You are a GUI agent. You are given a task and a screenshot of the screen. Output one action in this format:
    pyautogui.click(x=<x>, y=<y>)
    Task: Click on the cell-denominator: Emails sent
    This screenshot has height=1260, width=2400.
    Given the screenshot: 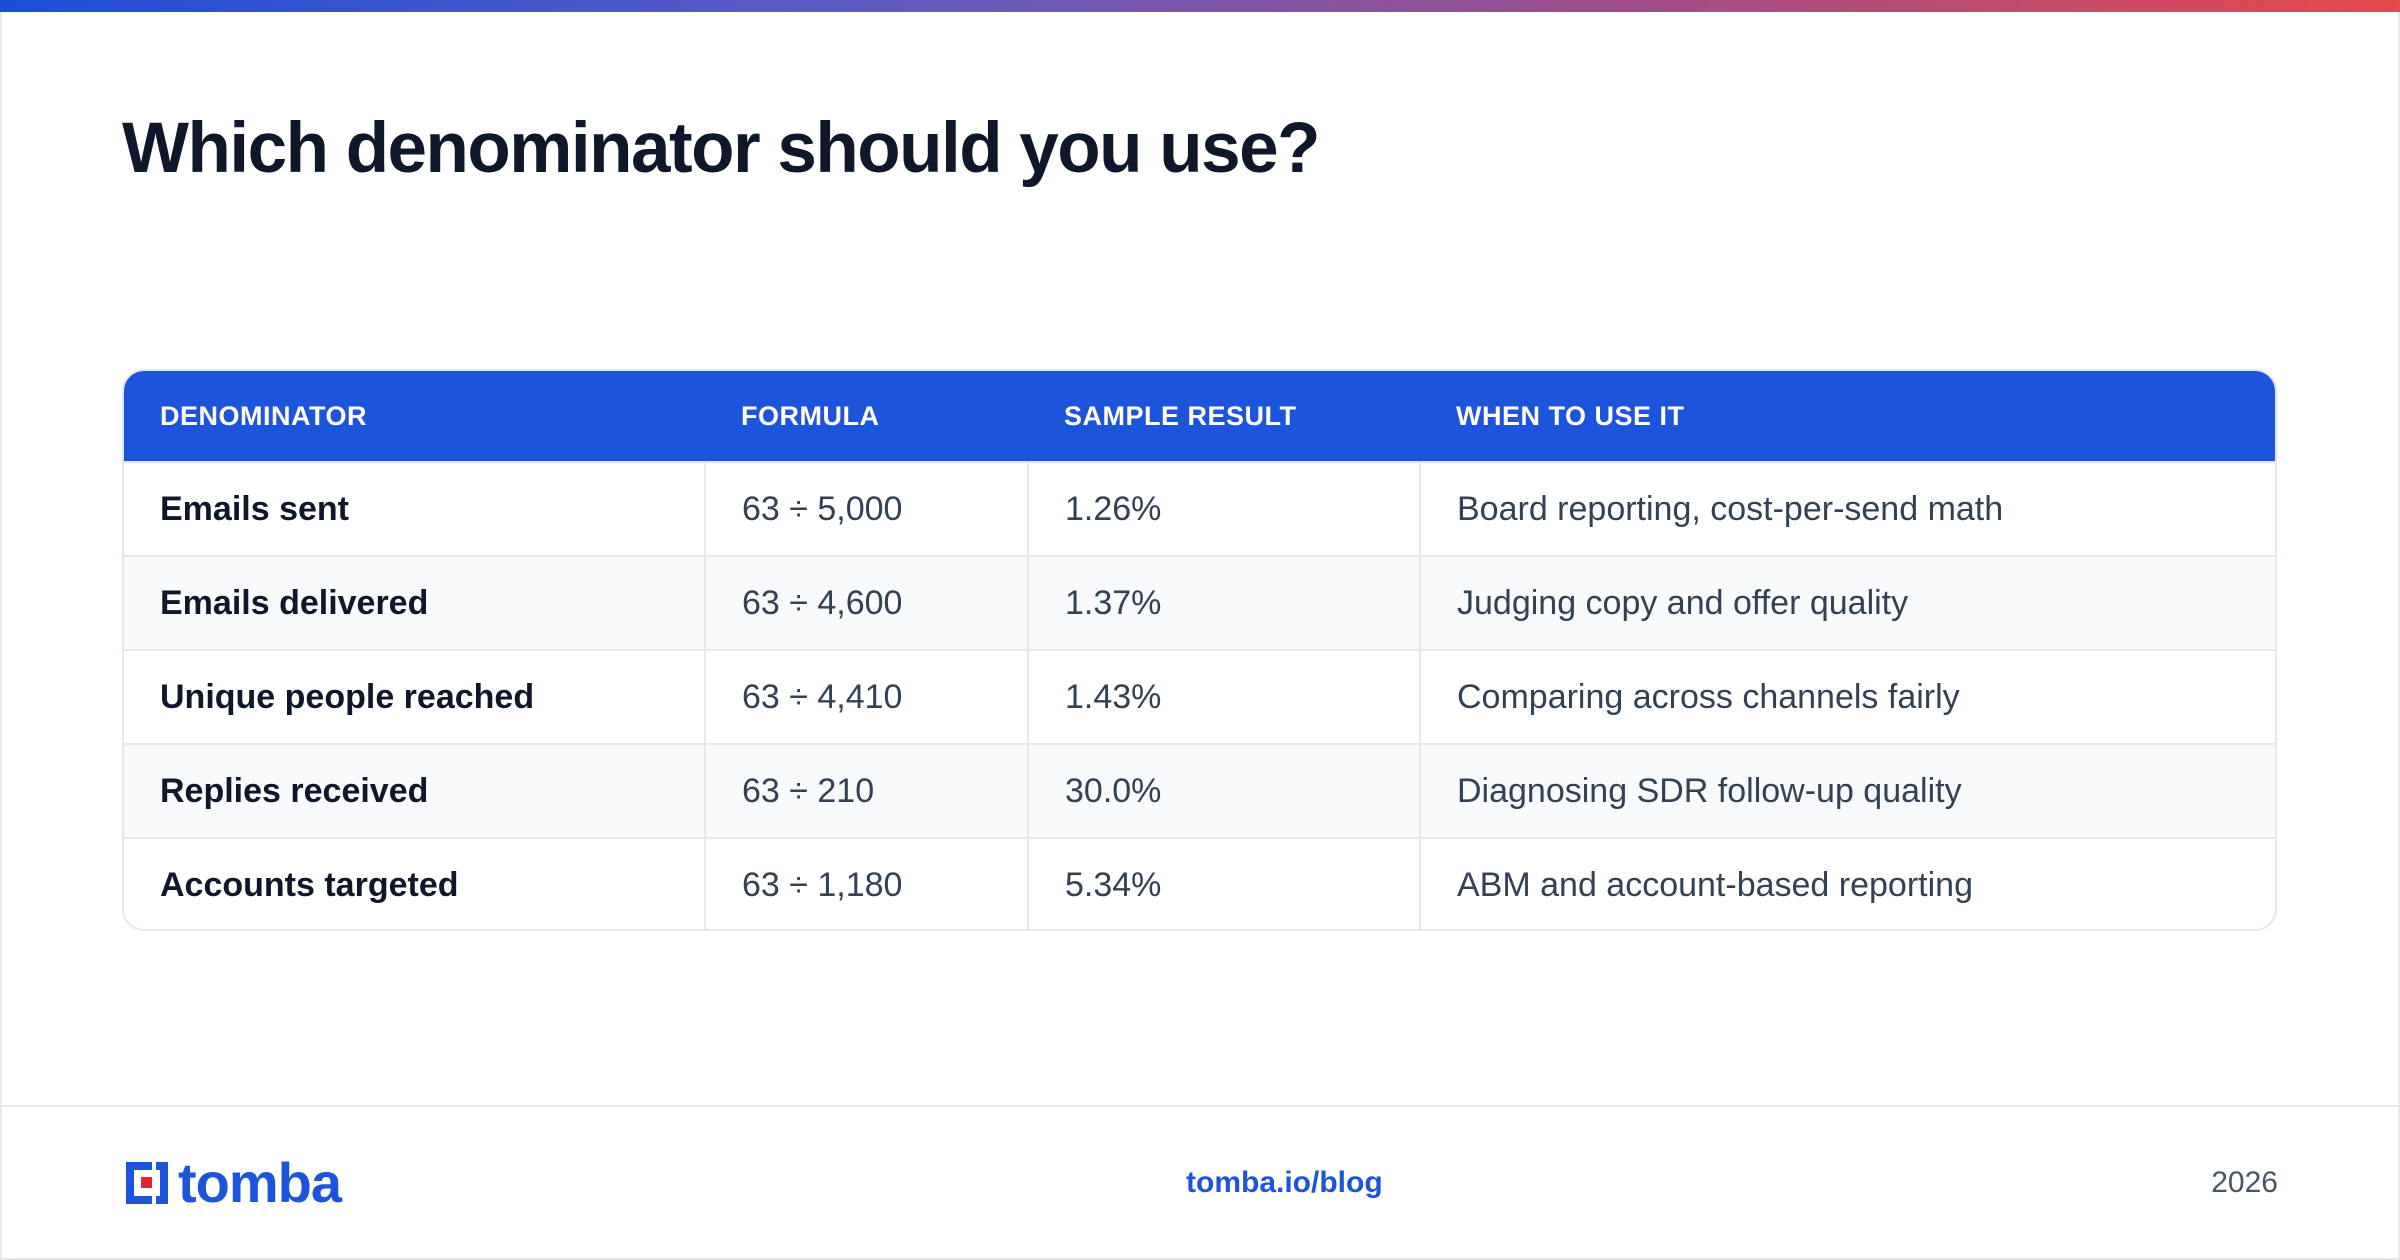 What is the action you would take?
    pyautogui.click(x=414, y=508)
    